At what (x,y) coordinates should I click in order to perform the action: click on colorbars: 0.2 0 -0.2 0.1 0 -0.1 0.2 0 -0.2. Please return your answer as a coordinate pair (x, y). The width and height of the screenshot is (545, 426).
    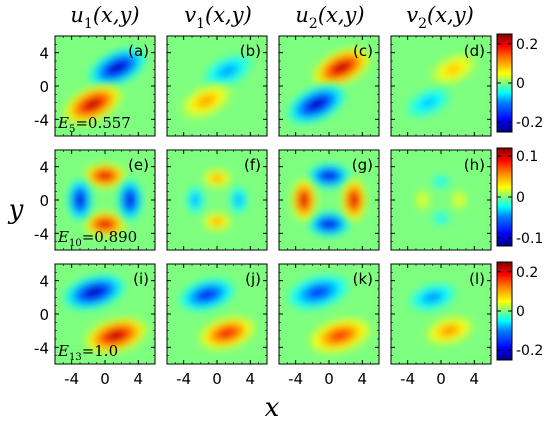
    Looking at the image, I should click on (519, 197).